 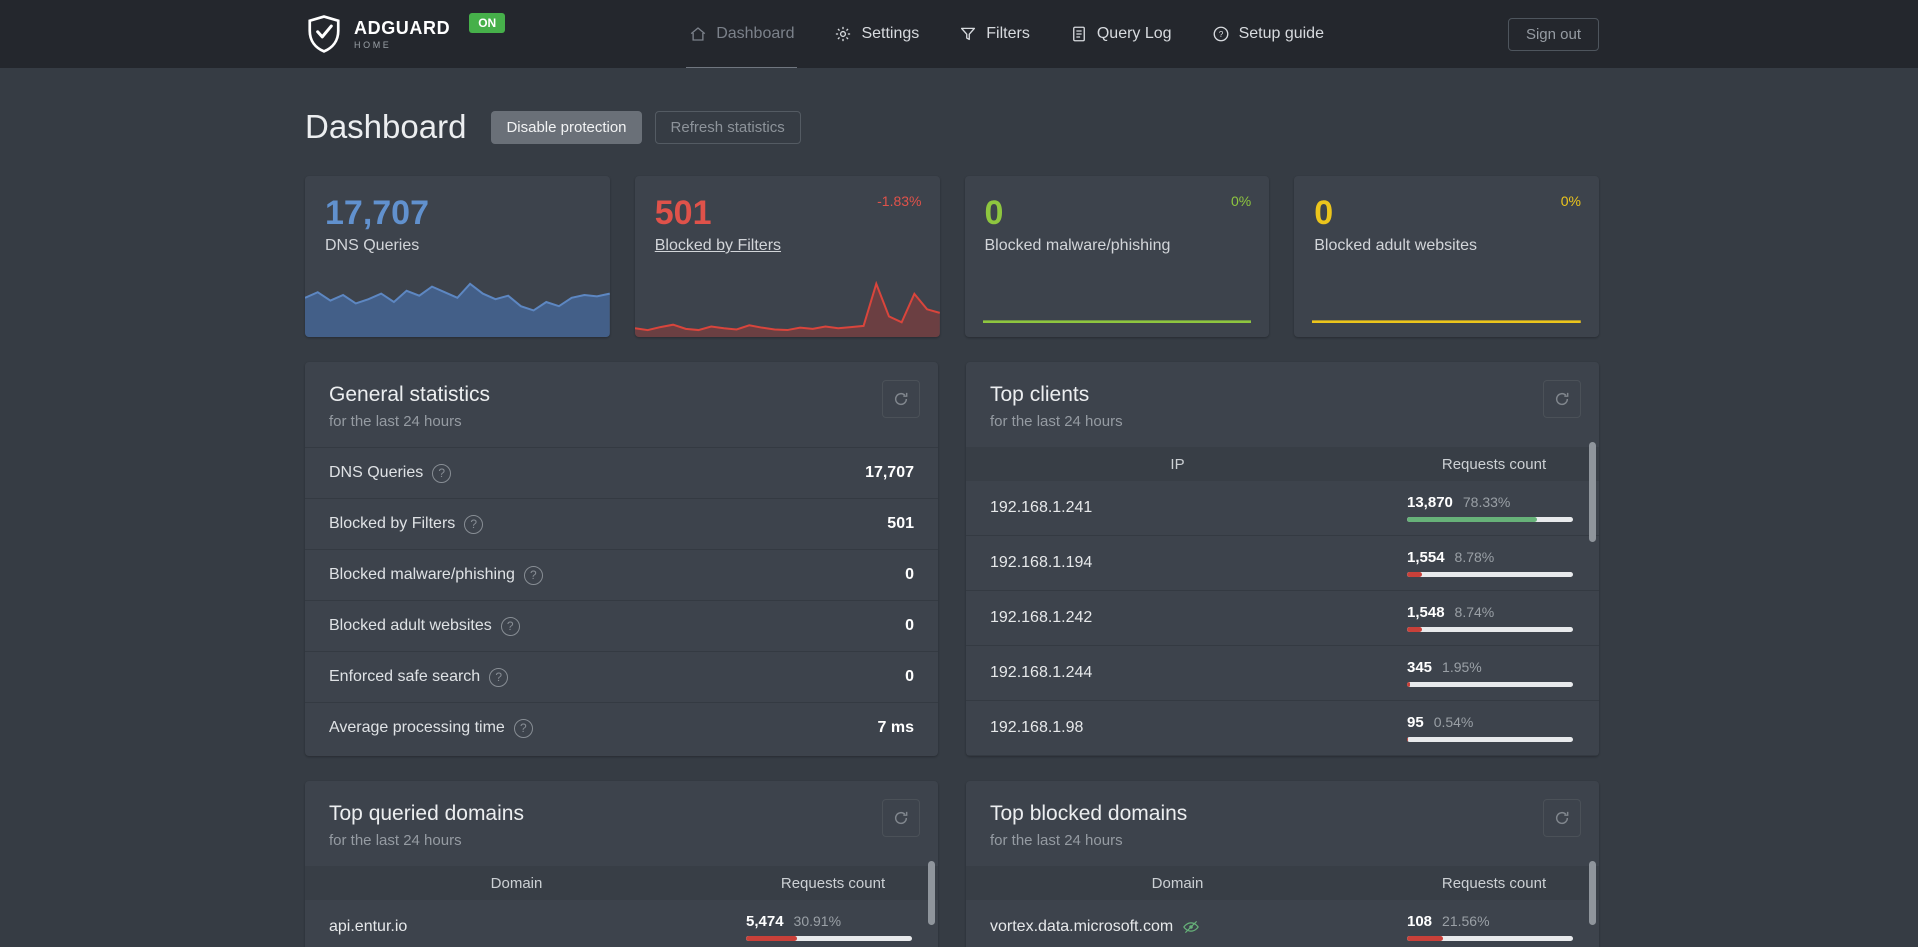 I want to click on request-percent: 8.78%, so click(x=1474, y=557).